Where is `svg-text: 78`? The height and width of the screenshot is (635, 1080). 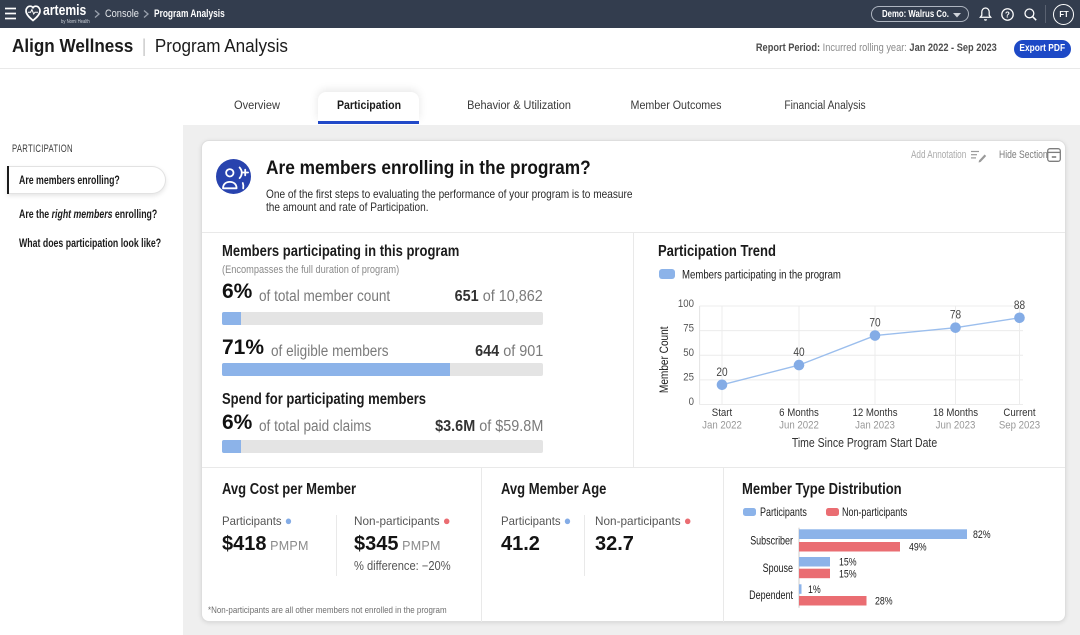
svg-text: 78 is located at coordinates (955, 315).